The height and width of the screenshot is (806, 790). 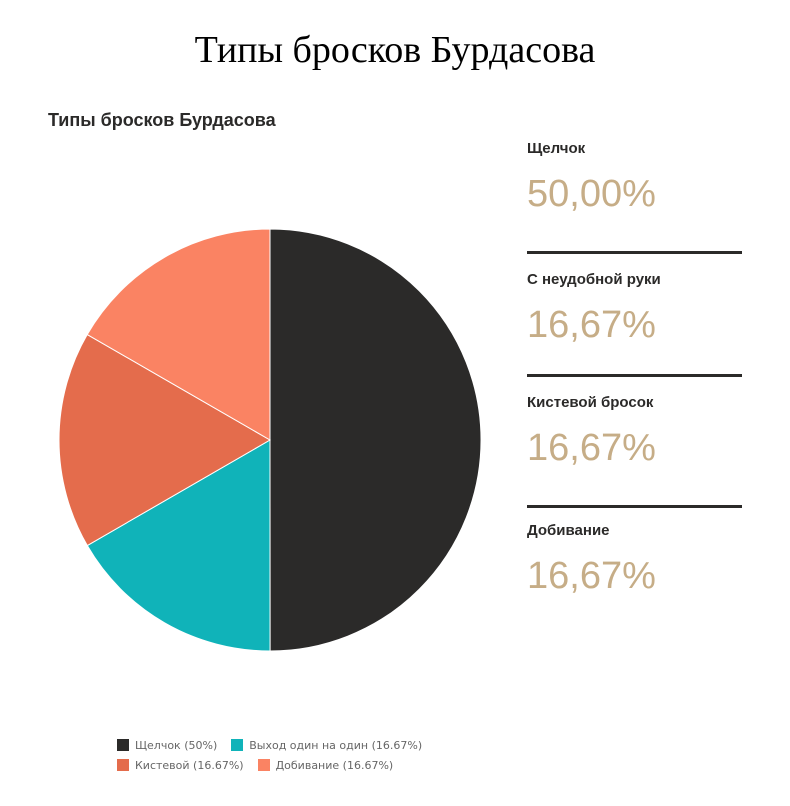 I want to click on legend-item: Кистевой (16.67%), so click(x=180, y=765).